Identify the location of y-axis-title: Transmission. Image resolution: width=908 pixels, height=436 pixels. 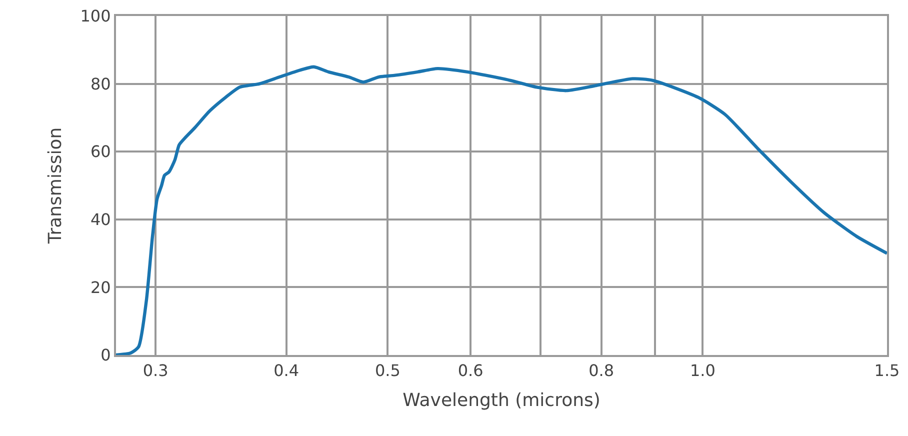
(55, 186).